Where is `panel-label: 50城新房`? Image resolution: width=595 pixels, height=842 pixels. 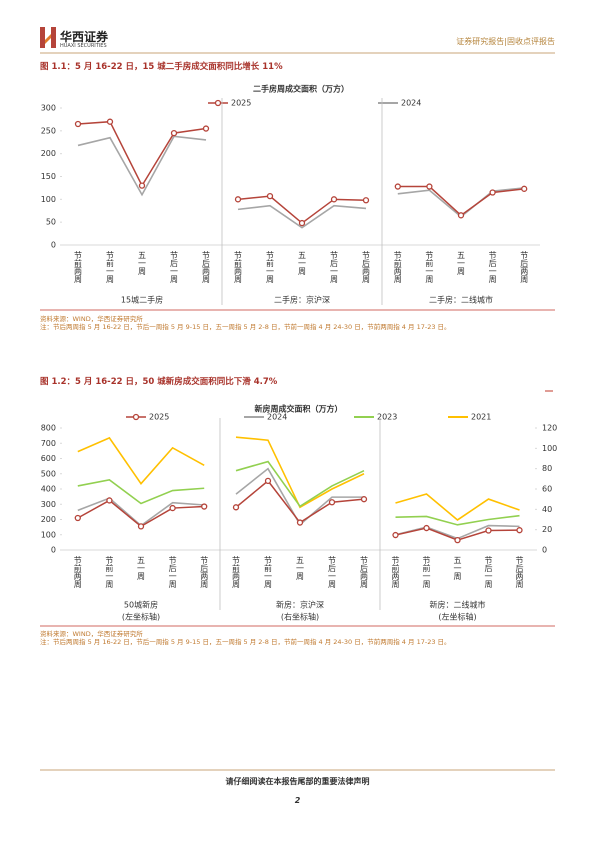 panel-label: 50城新房 is located at coordinates (141, 605).